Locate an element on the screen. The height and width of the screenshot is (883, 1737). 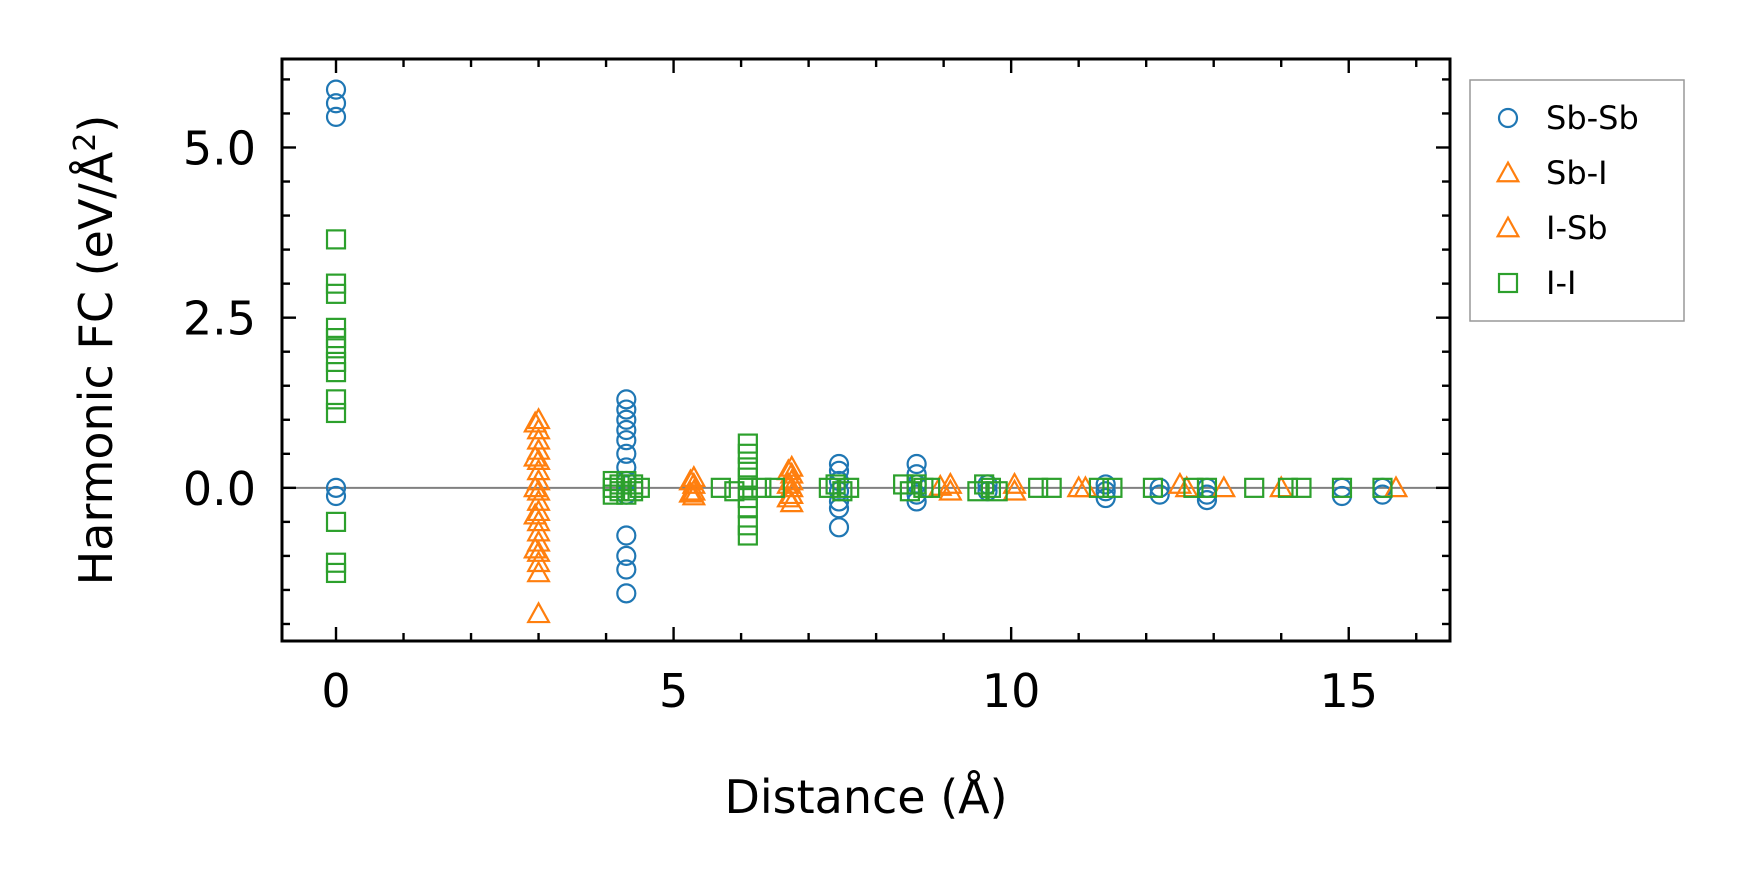
legend-label: Sb-I is located at coordinates (1577, 173).